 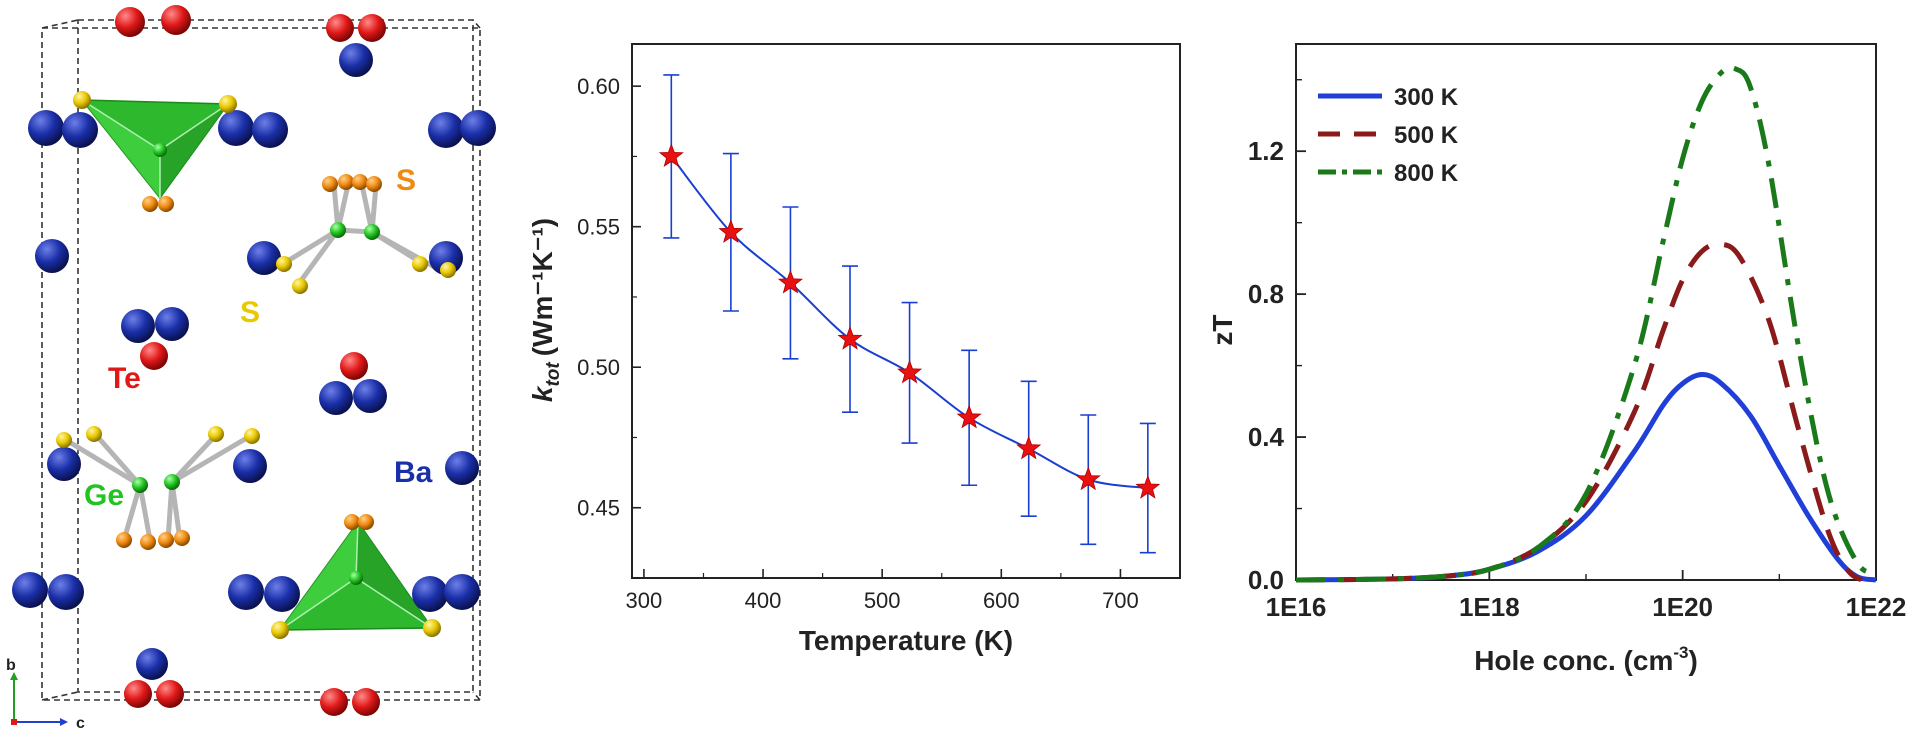 What do you see at coordinates (598, 227) in the screenshot?
I see `chart1-ytick-label: 0.55` at bounding box center [598, 227].